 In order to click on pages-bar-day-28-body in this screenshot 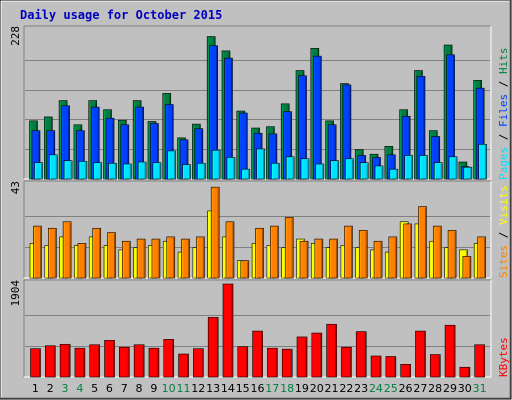, I will do `click(438, 171)`.